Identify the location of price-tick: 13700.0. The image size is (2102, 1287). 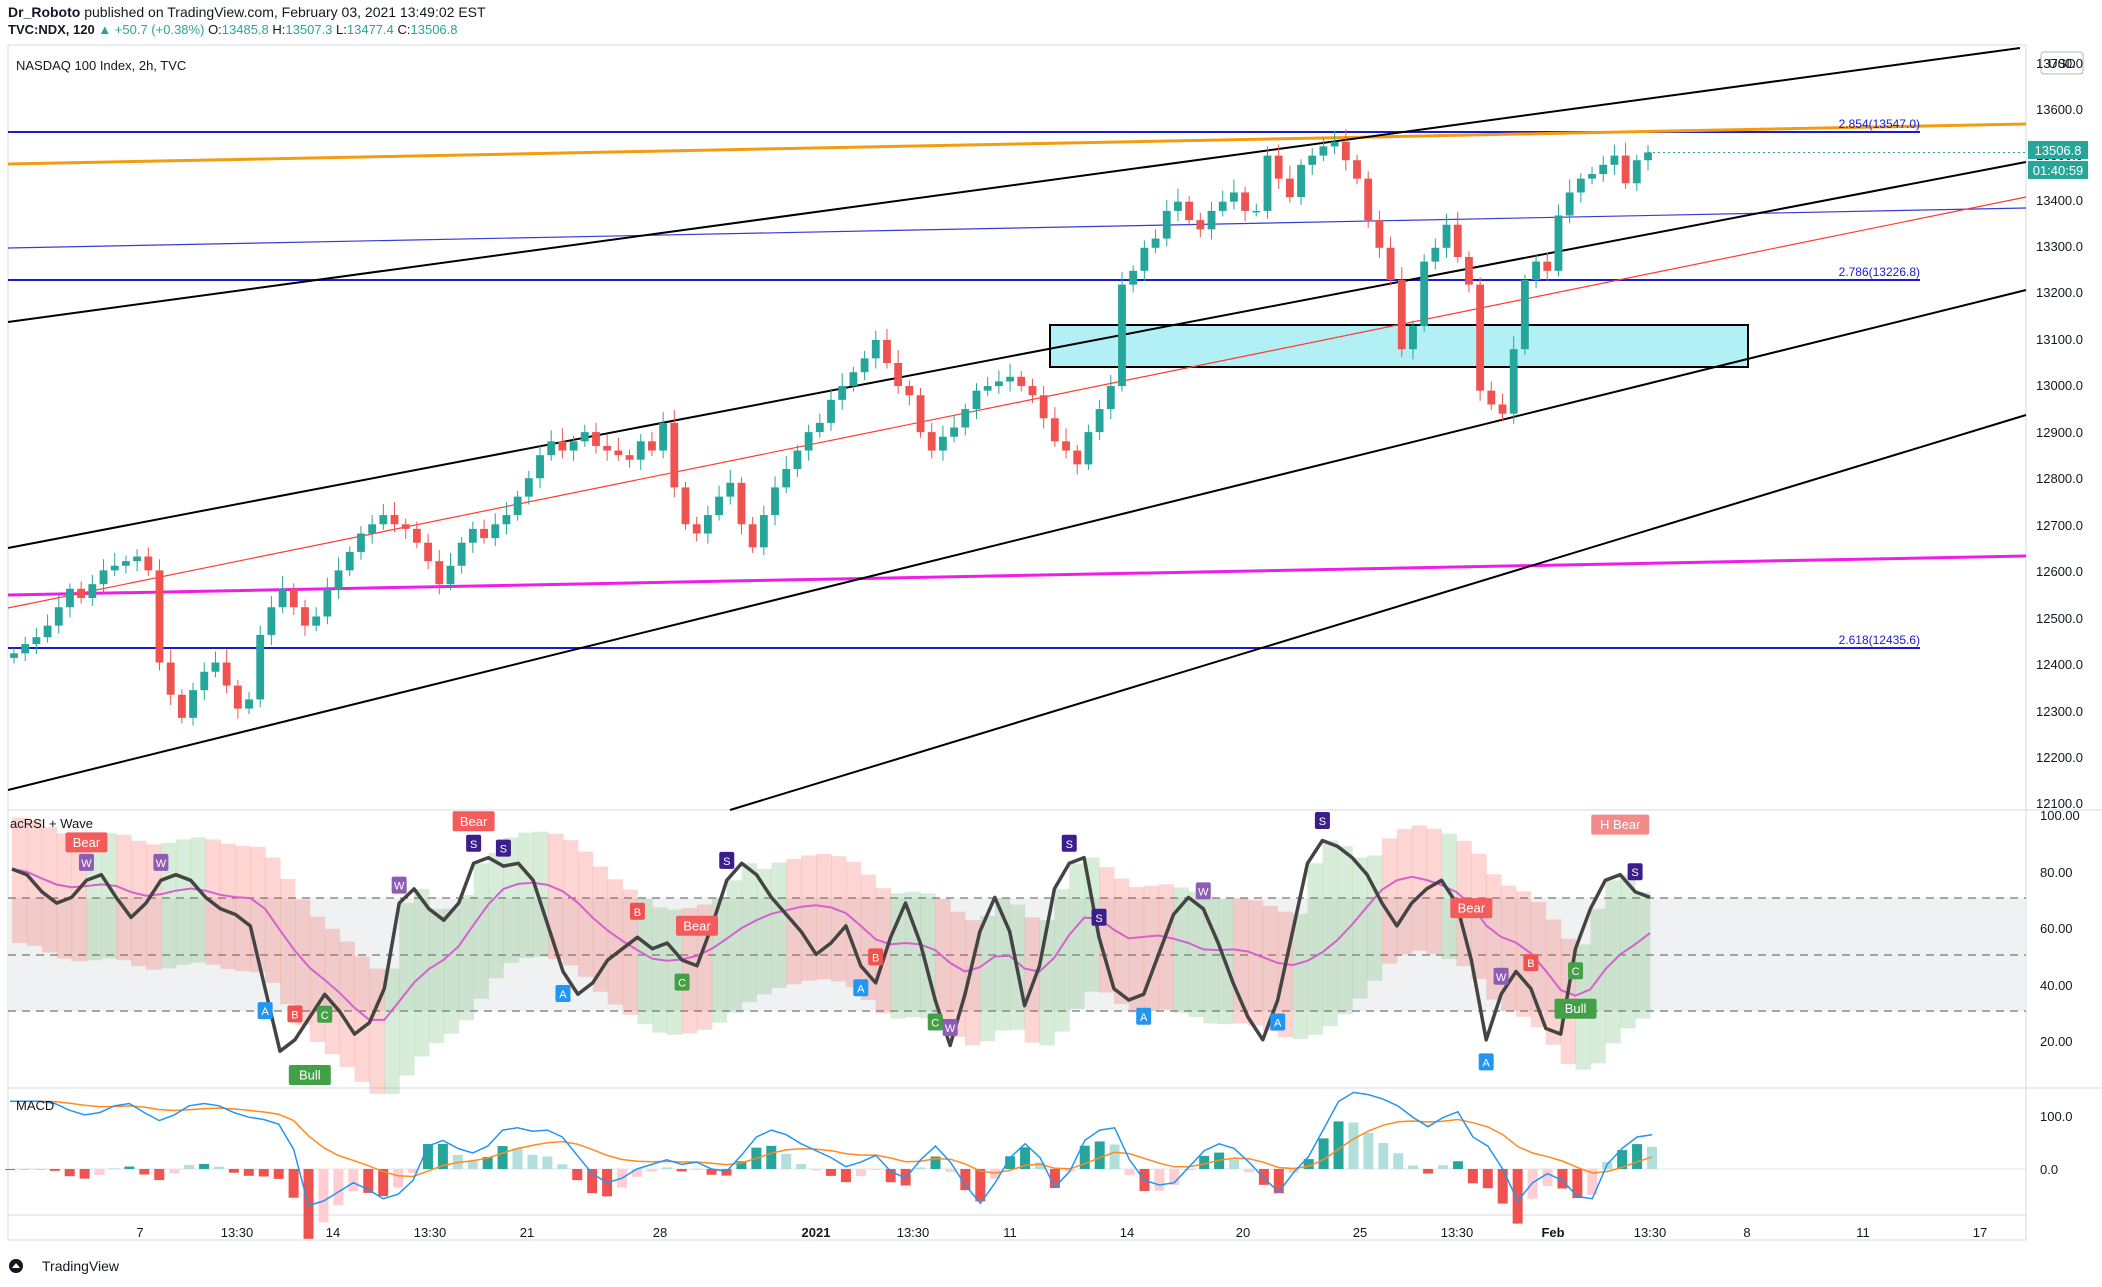
(2059, 63).